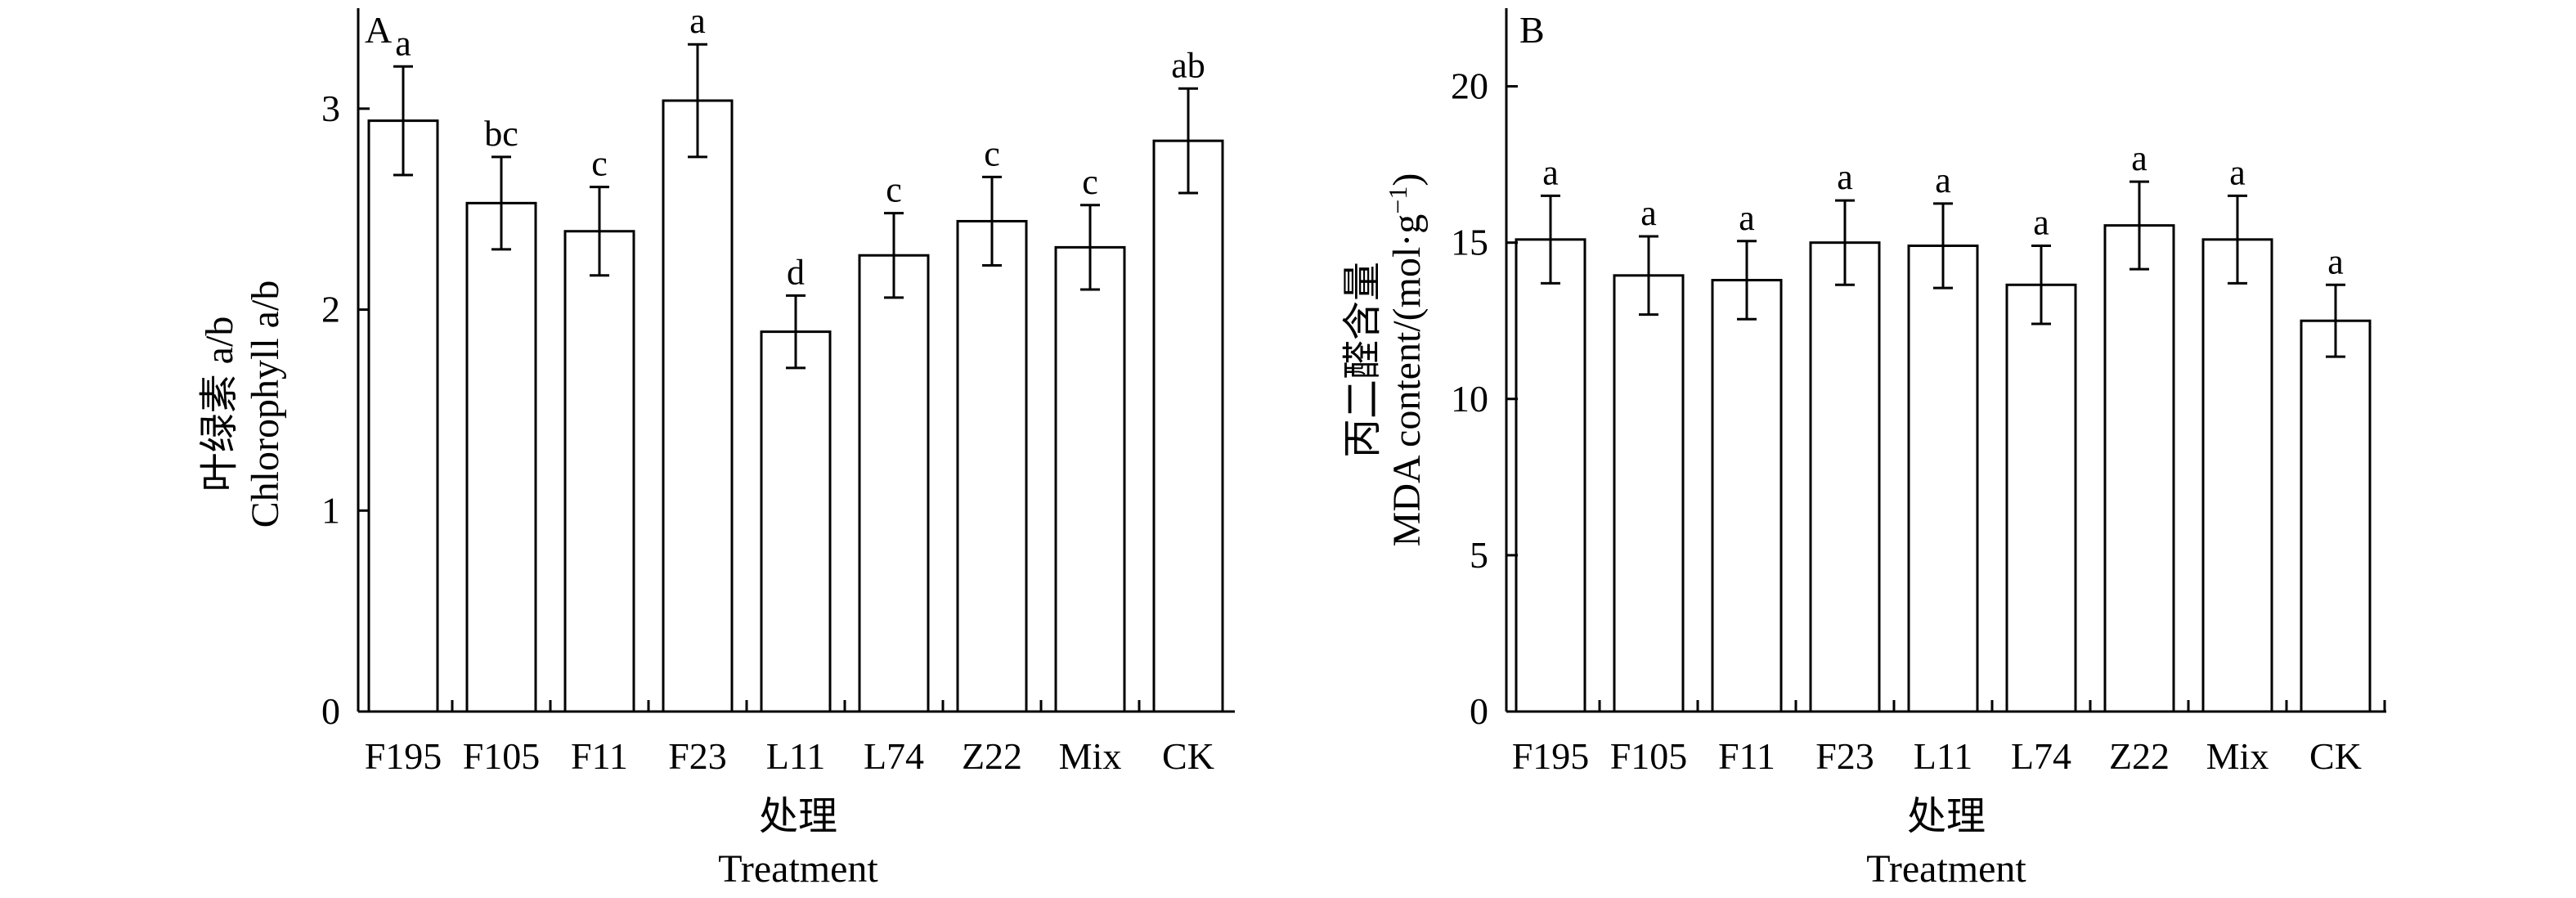 This screenshot has width=2576, height=898. Describe the element at coordinates (1946, 869) in the screenshot. I see `panel-b-xlabel-en: Treatment` at that location.